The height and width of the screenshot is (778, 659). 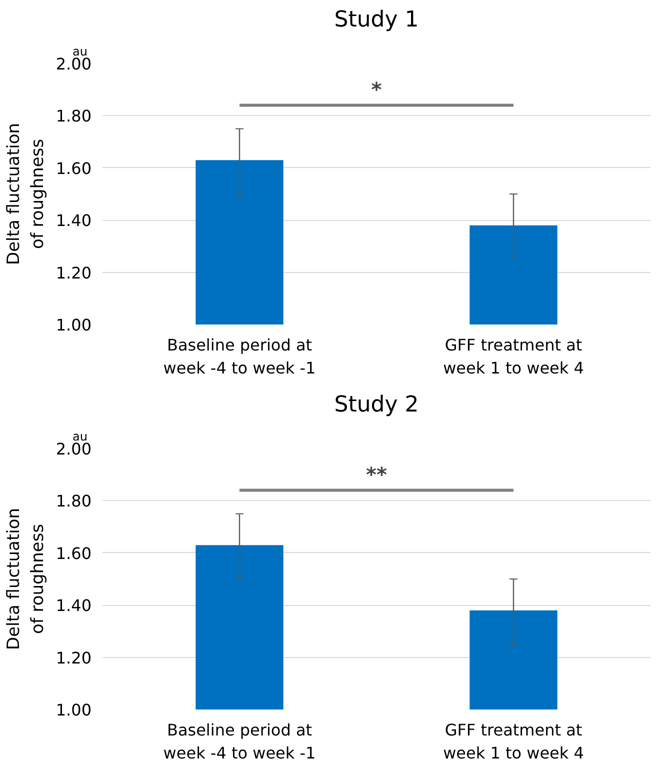 What do you see at coordinates (376, 20) in the screenshot?
I see `chart-title: Study 1` at bounding box center [376, 20].